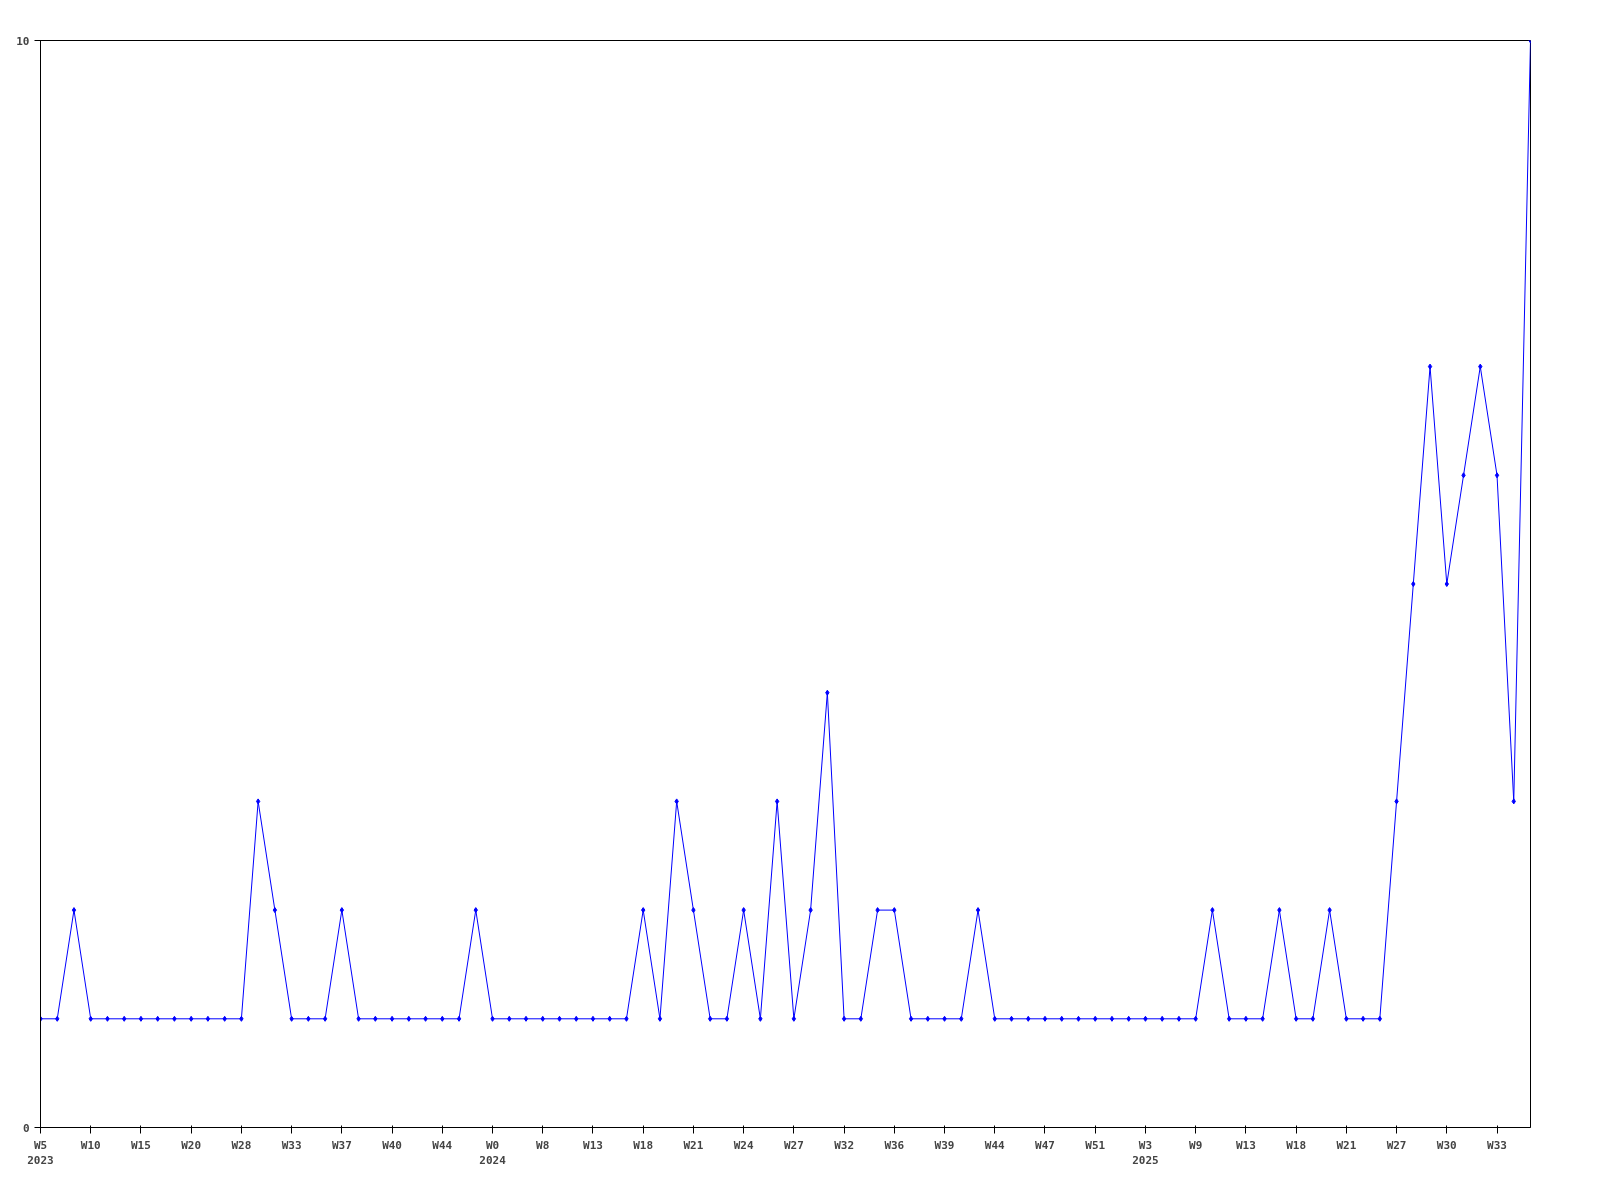 The image size is (1600, 1200). Describe the element at coordinates (23, 41) in the screenshot. I see `y-tick-label: 10` at that location.